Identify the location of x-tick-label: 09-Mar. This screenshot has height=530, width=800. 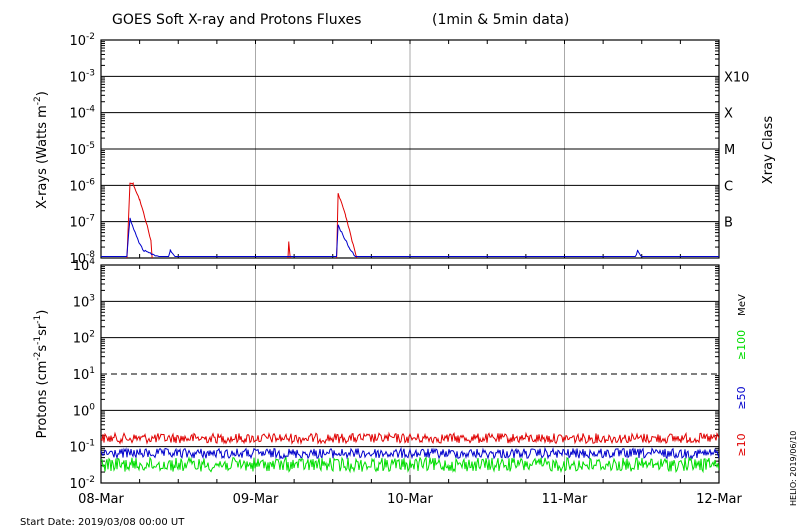
(256, 499).